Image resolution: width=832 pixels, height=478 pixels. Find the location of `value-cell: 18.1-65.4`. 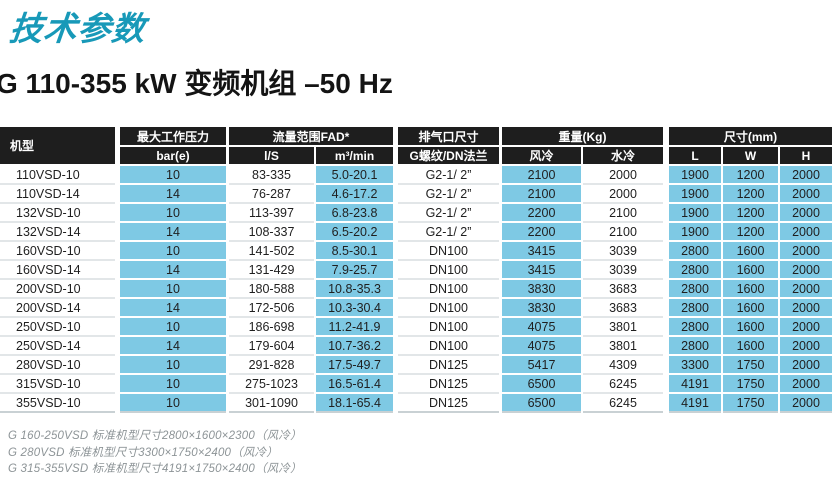

value-cell: 18.1-65.4 is located at coordinates (354, 403).